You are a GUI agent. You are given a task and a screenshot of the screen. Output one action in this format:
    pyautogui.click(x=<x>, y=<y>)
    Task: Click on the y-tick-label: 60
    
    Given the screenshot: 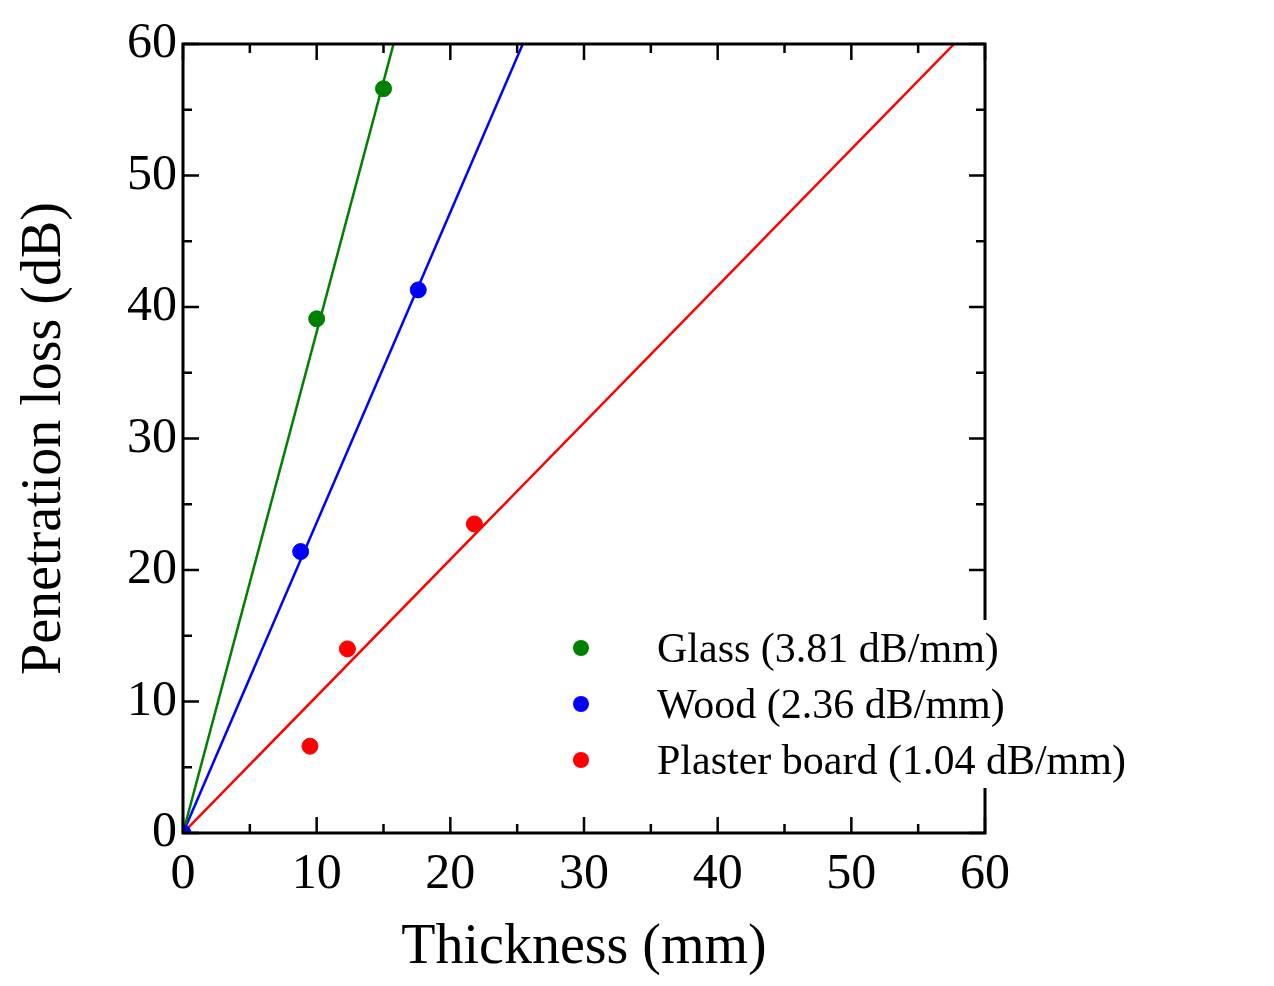 What is the action you would take?
    pyautogui.click(x=152, y=40)
    